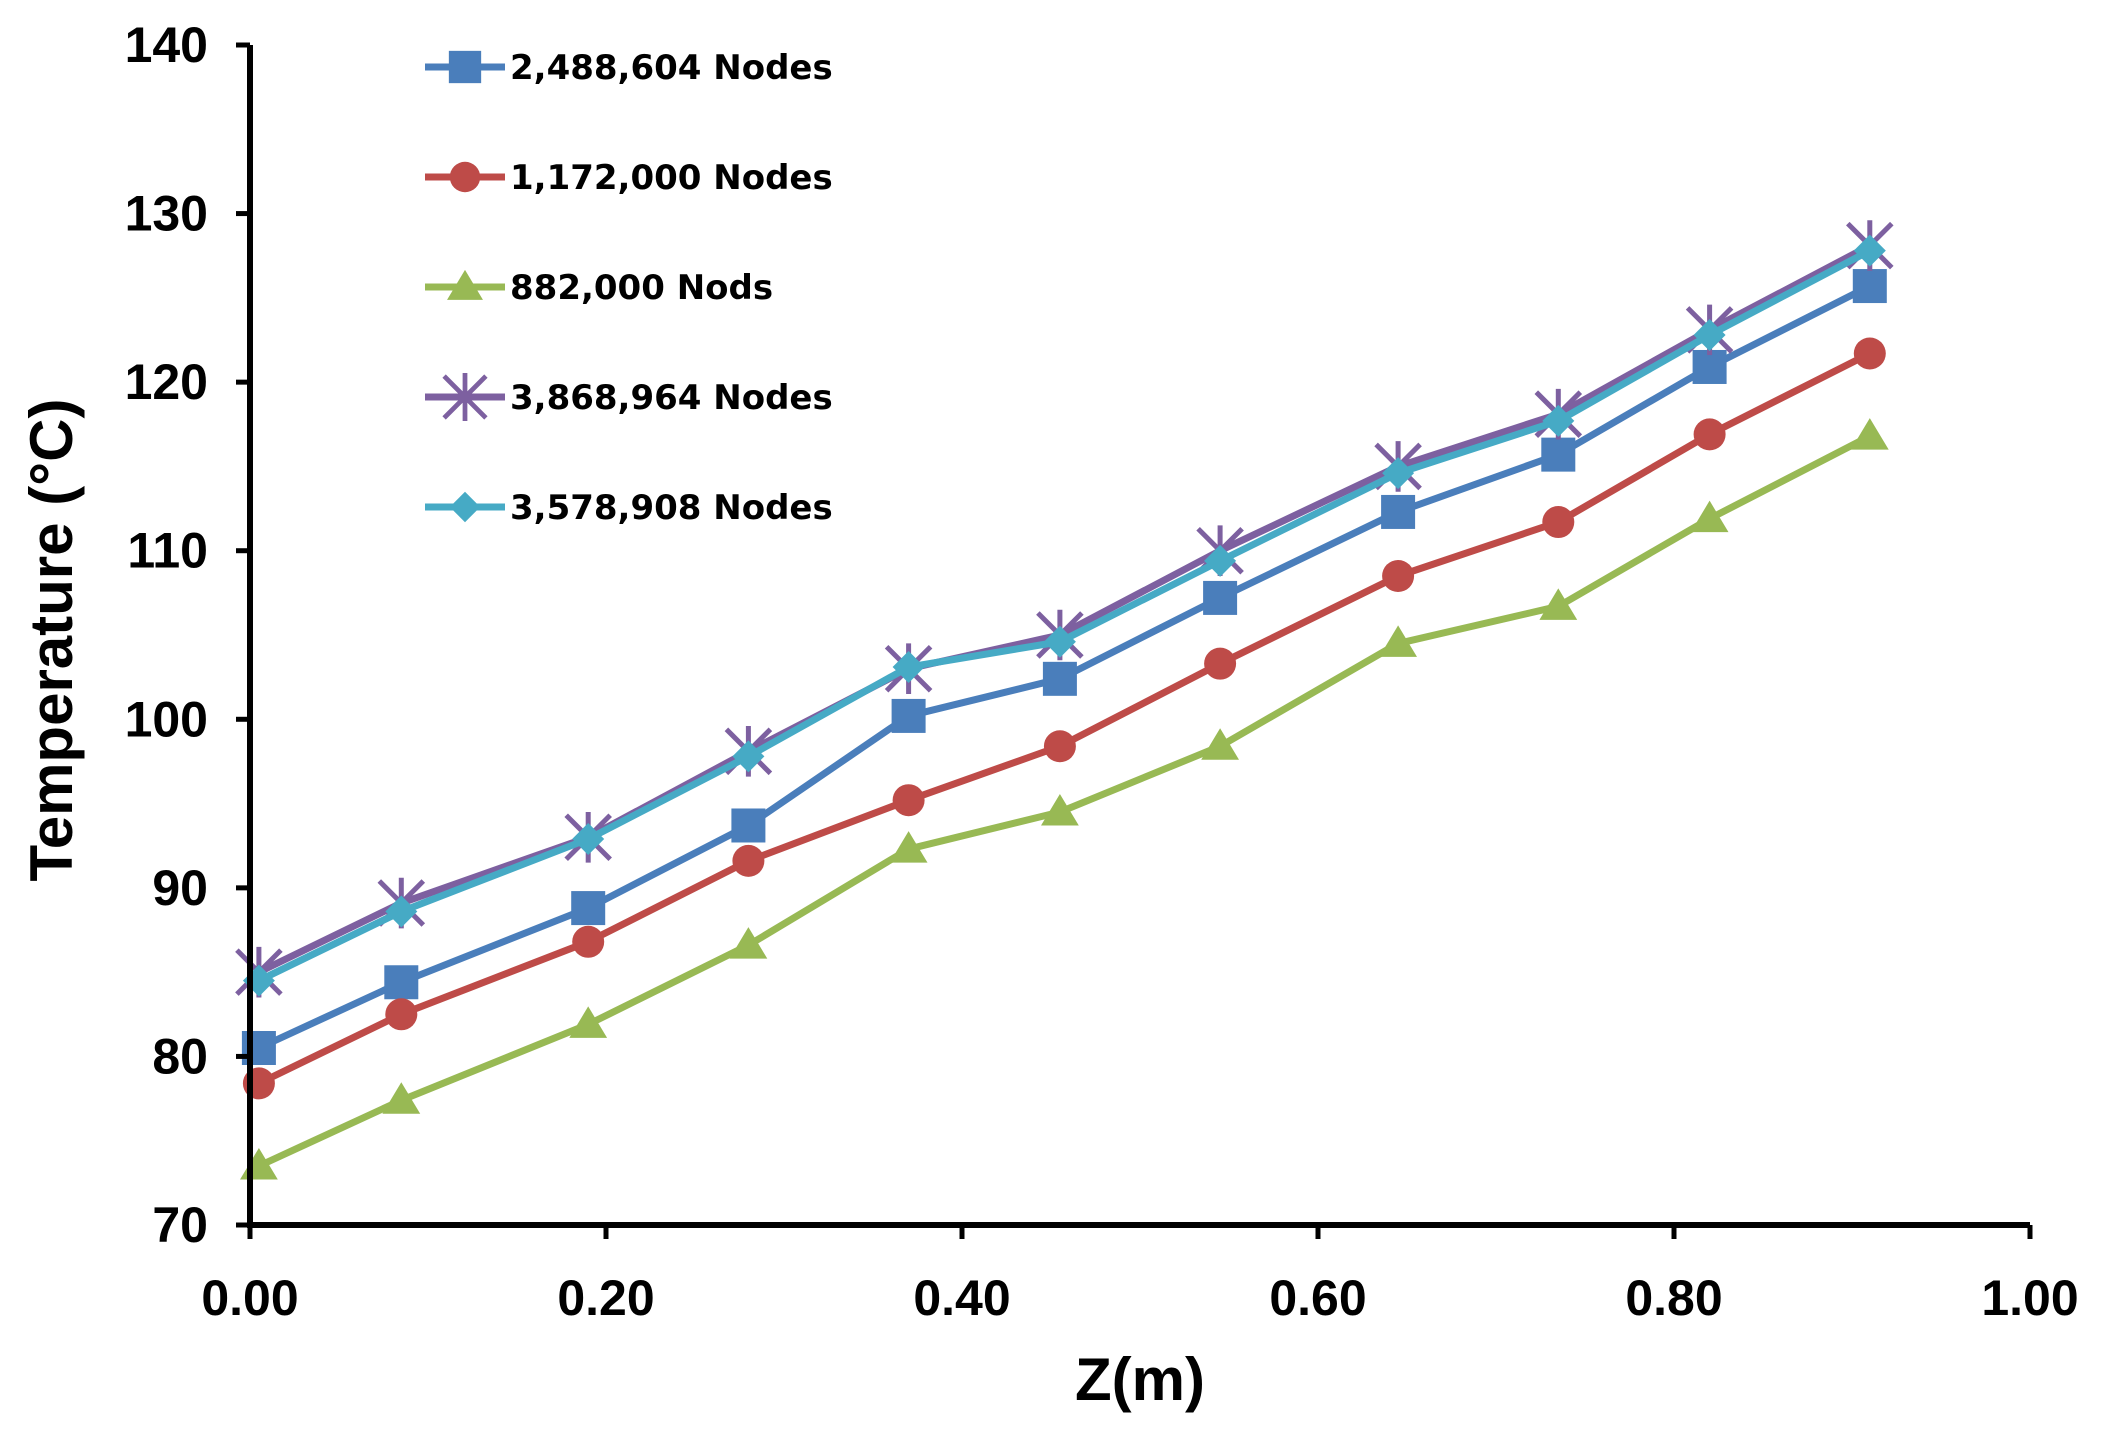 This screenshot has height=1439, width=2106. I want to click on x-tick-label: 0.40, so click(961, 1298).